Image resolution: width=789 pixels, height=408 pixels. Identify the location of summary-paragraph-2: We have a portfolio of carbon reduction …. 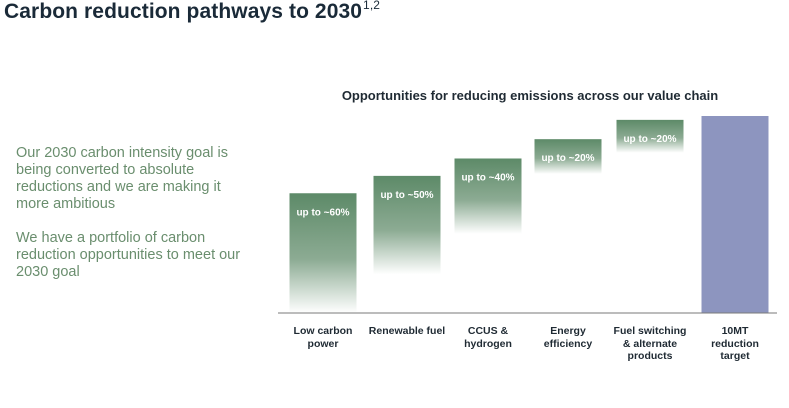
(128, 255).